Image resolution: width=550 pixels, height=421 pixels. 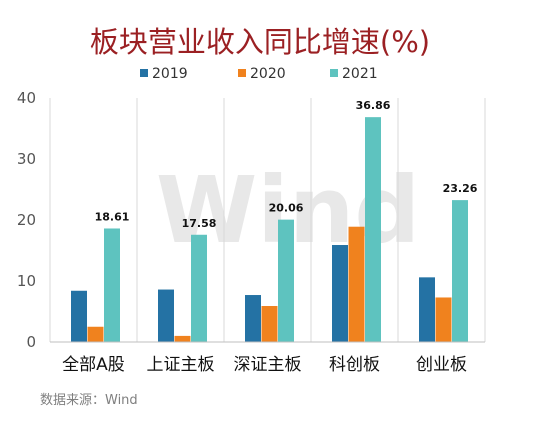 I want to click on bar-2020-全部A股, so click(x=95, y=334).